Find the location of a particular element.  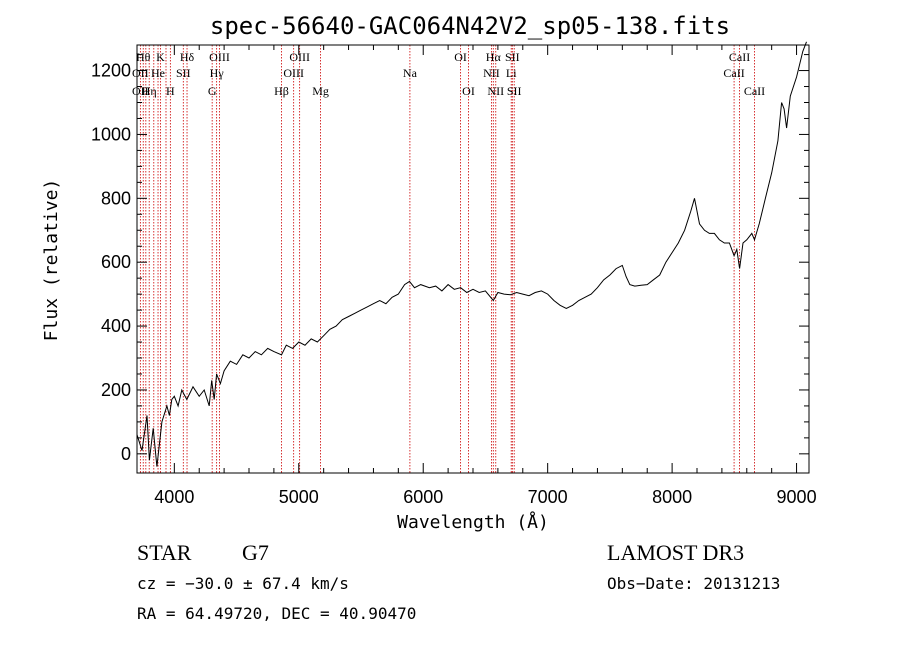

y-tick-label-800: 800 is located at coordinates (116, 198).